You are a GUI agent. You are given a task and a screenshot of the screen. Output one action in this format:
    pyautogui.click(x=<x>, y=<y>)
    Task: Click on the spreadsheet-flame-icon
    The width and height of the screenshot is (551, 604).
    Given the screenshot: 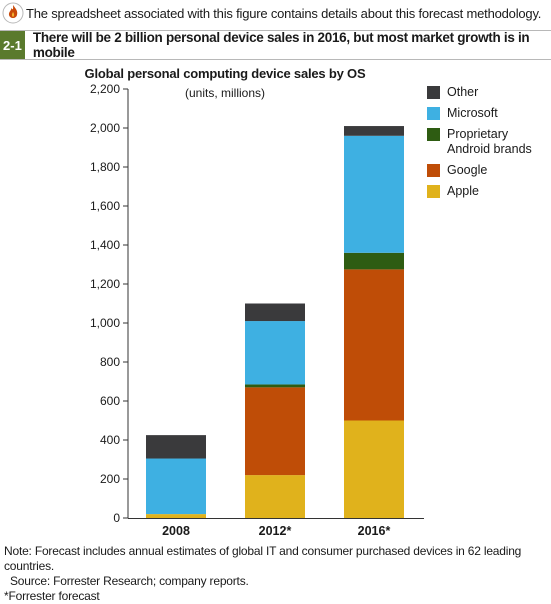 What is the action you would take?
    pyautogui.click(x=13, y=13)
    